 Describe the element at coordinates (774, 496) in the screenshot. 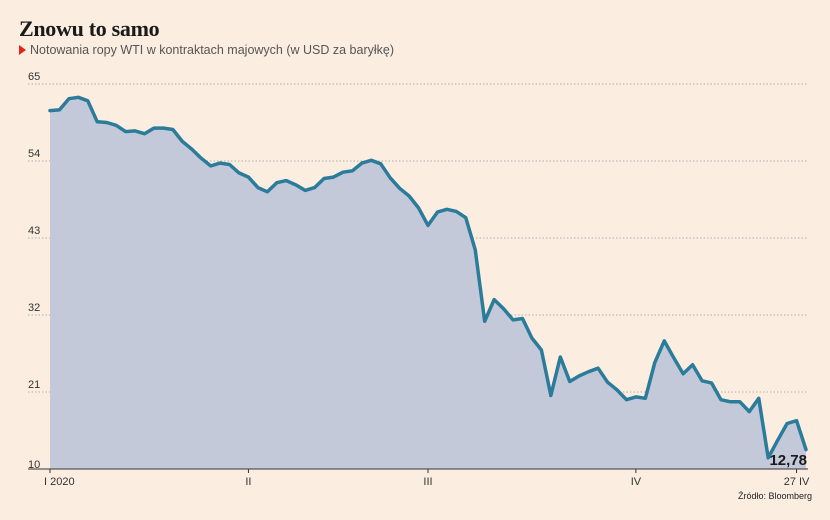

I see `source-note: Źródło: Bloomberg` at that location.